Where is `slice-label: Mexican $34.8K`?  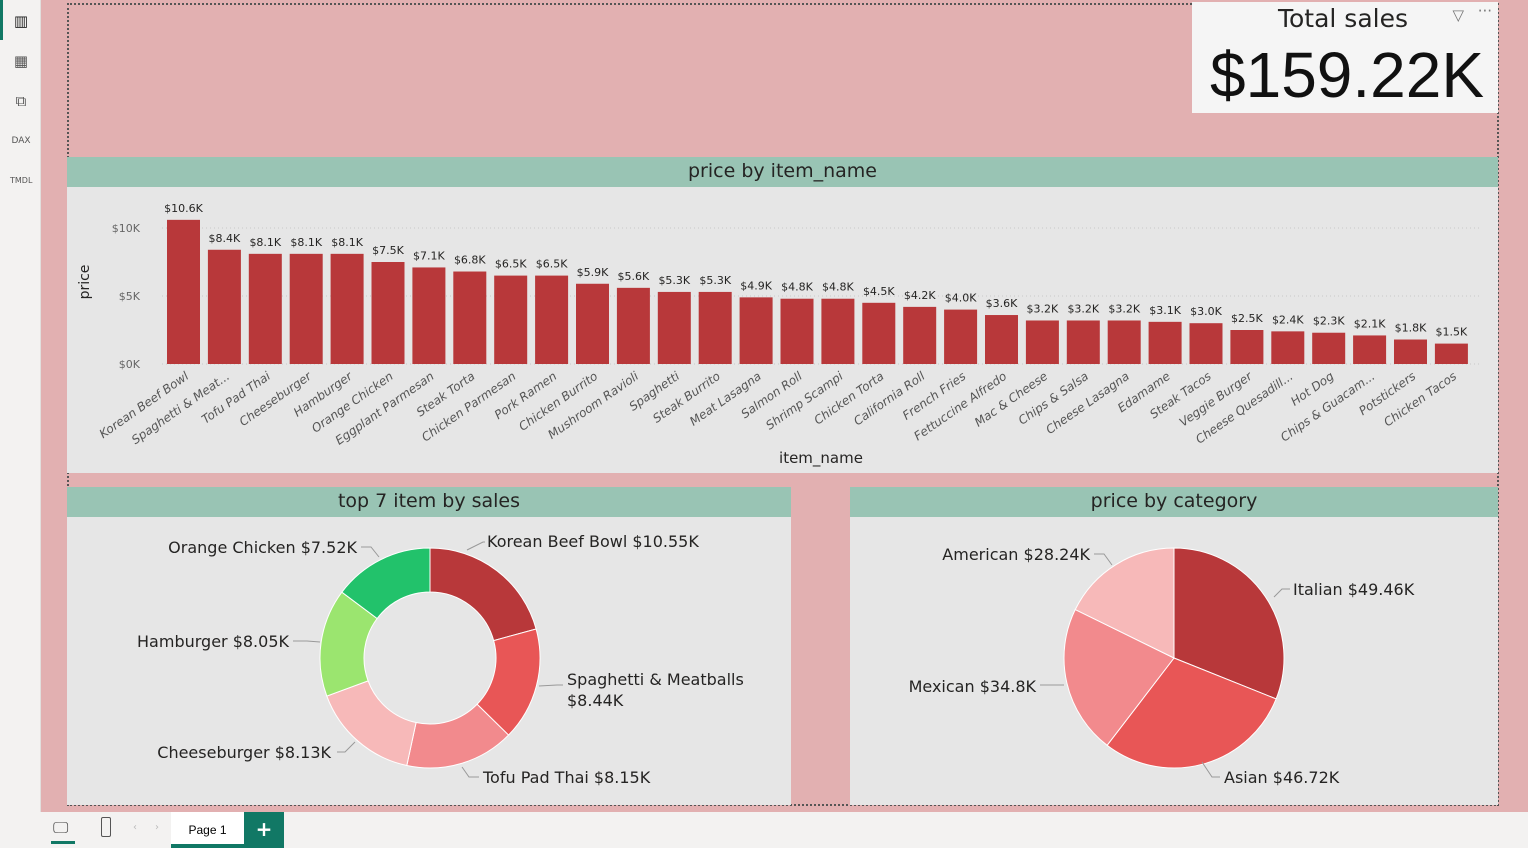
slice-label: Mexican $34.8K is located at coordinates (973, 686).